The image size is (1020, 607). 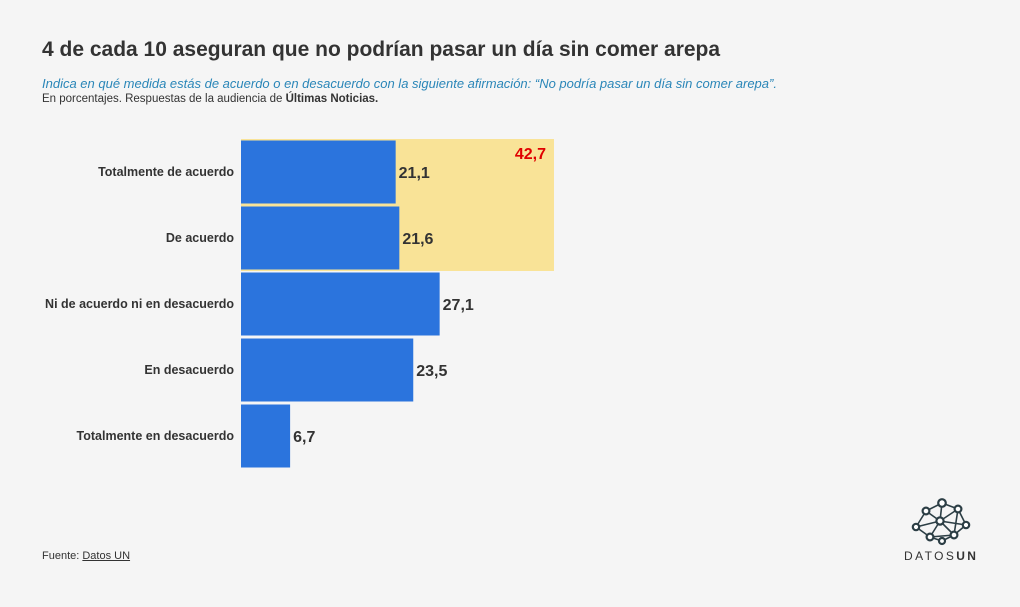 What do you see at coordinates (106, 556) in the screenshot?
I see `footer-source-link: Datos UN` at bounding box center [106, 556].